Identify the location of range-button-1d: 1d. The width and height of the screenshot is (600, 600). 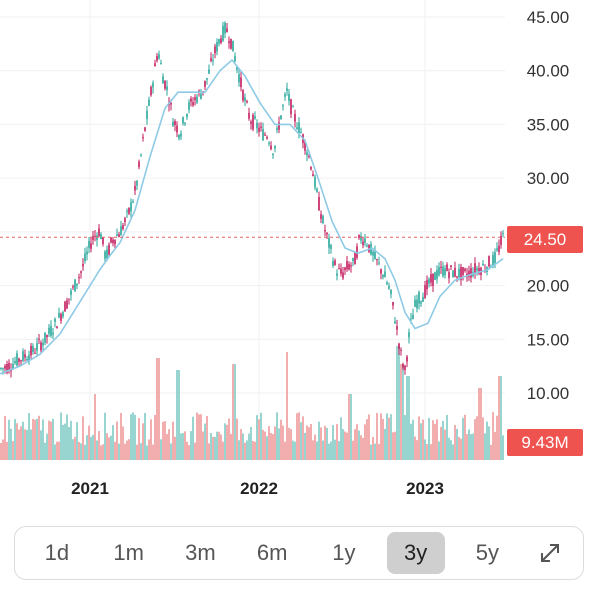
(57, 552).